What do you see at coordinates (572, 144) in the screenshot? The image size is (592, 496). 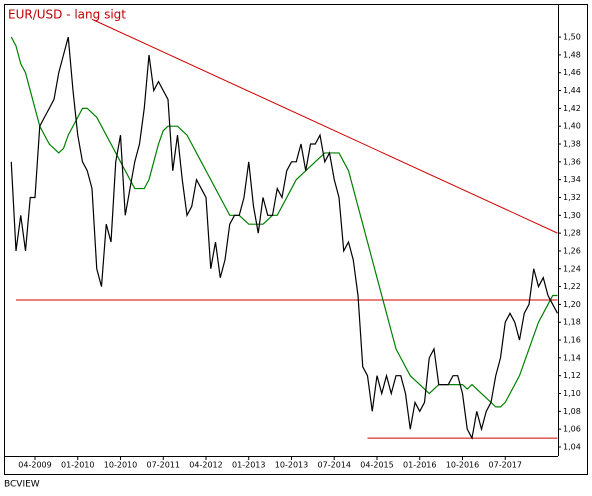 I see `y-tick-label: 1,38` at bounding box center [572, 144].